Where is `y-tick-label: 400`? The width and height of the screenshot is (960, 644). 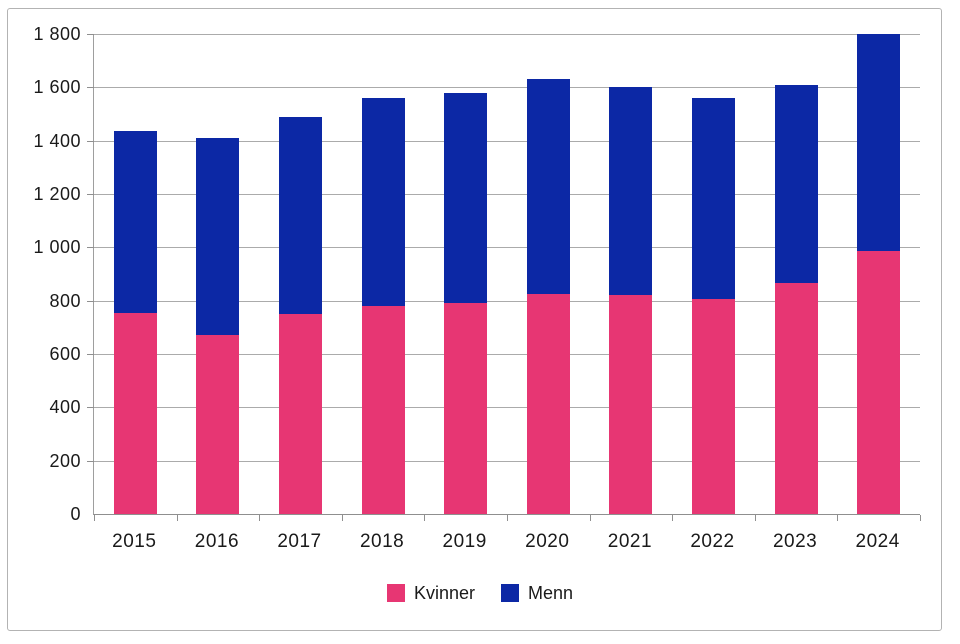
y-tick-label: 400 is located at coordinates (65, 407).